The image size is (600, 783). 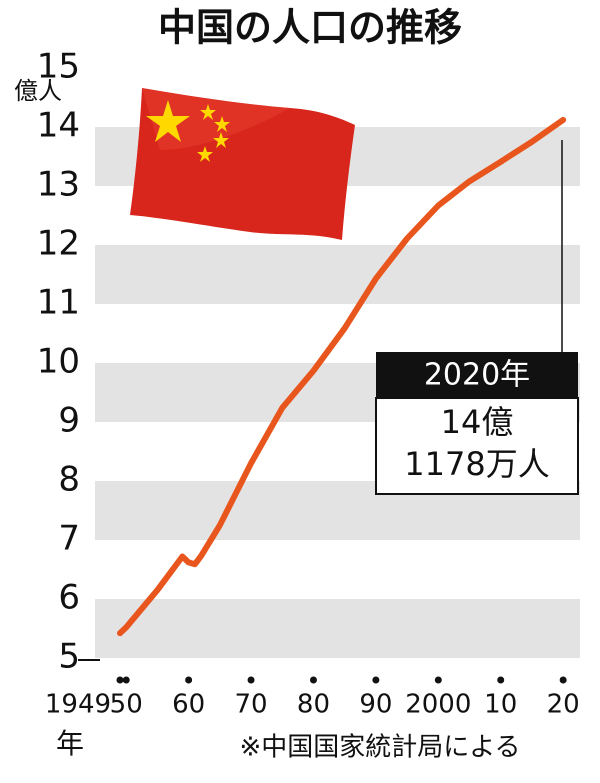 What do you see at coordinates (313, 705) in the screenshot?
I see `x-tick-label: 80` at bounding box center [313, 705].